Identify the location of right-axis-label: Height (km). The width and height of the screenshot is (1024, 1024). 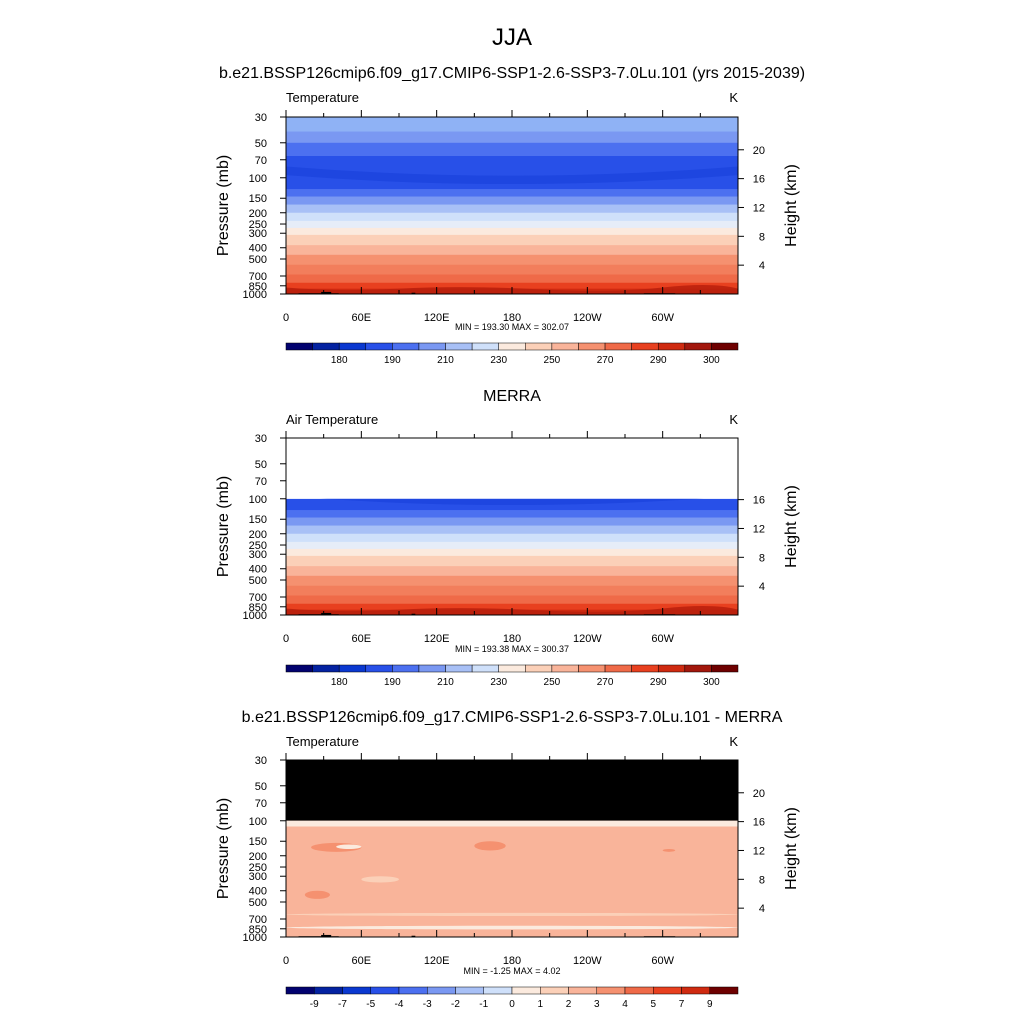
(791, 848).